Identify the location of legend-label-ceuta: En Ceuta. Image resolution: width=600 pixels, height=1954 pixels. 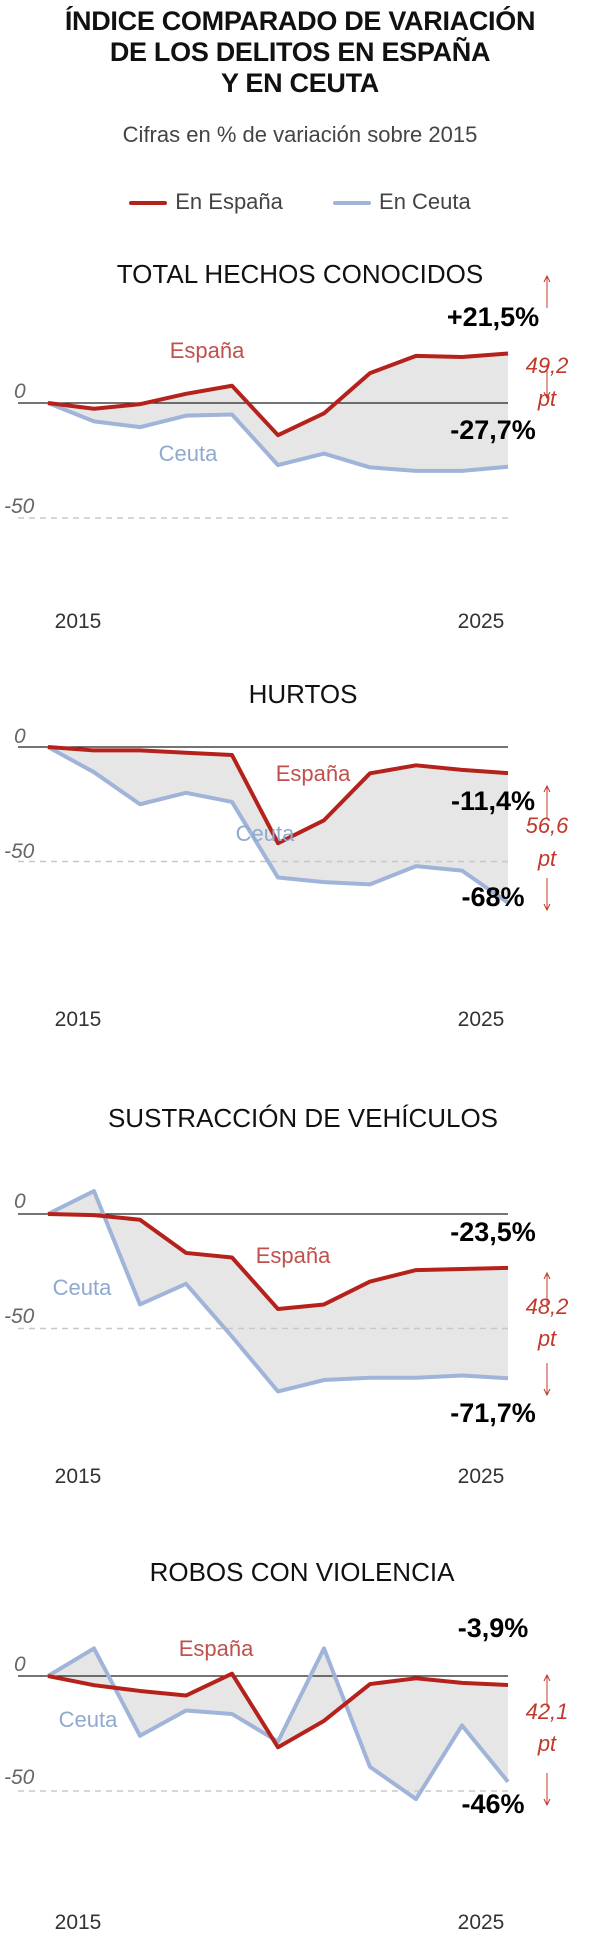
(425, 202).